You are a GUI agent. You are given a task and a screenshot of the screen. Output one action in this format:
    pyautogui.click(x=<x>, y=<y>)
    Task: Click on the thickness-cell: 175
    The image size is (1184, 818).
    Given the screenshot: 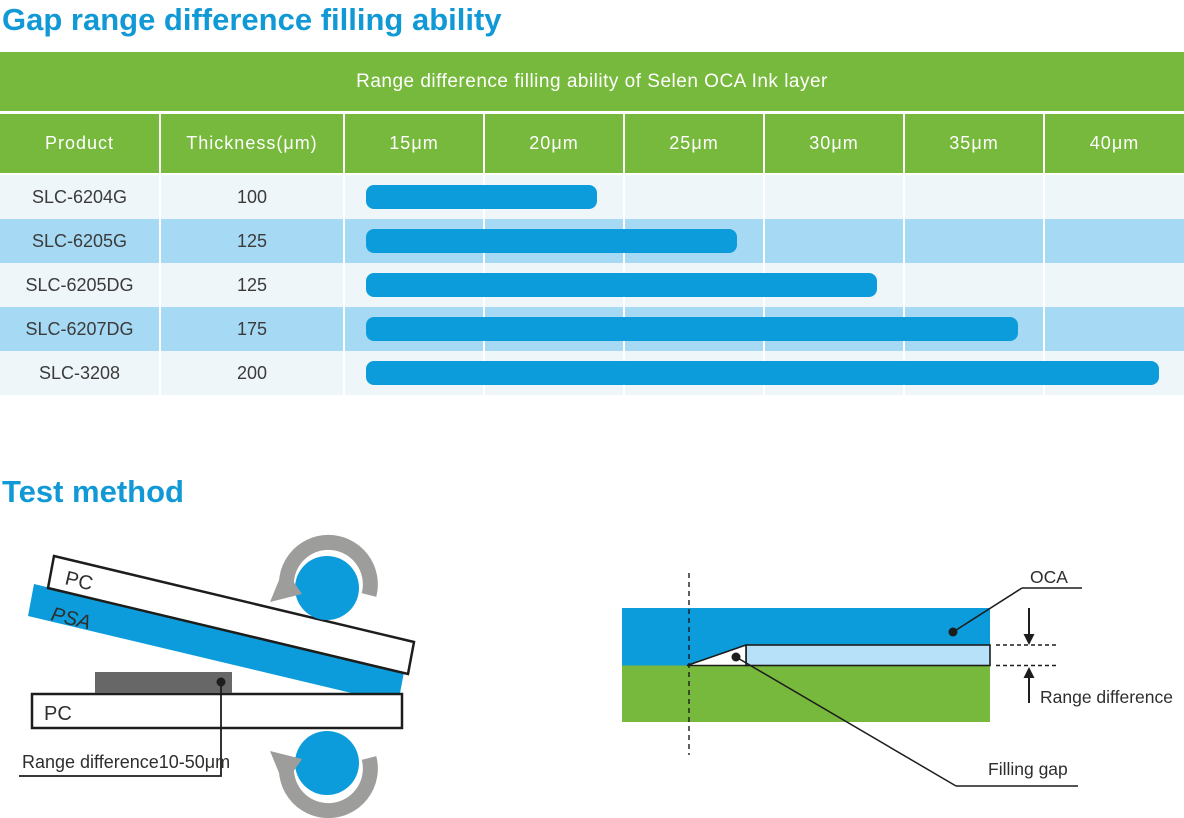 What is the action you would take?
    pyautogui.click(x=251, y=329)
    